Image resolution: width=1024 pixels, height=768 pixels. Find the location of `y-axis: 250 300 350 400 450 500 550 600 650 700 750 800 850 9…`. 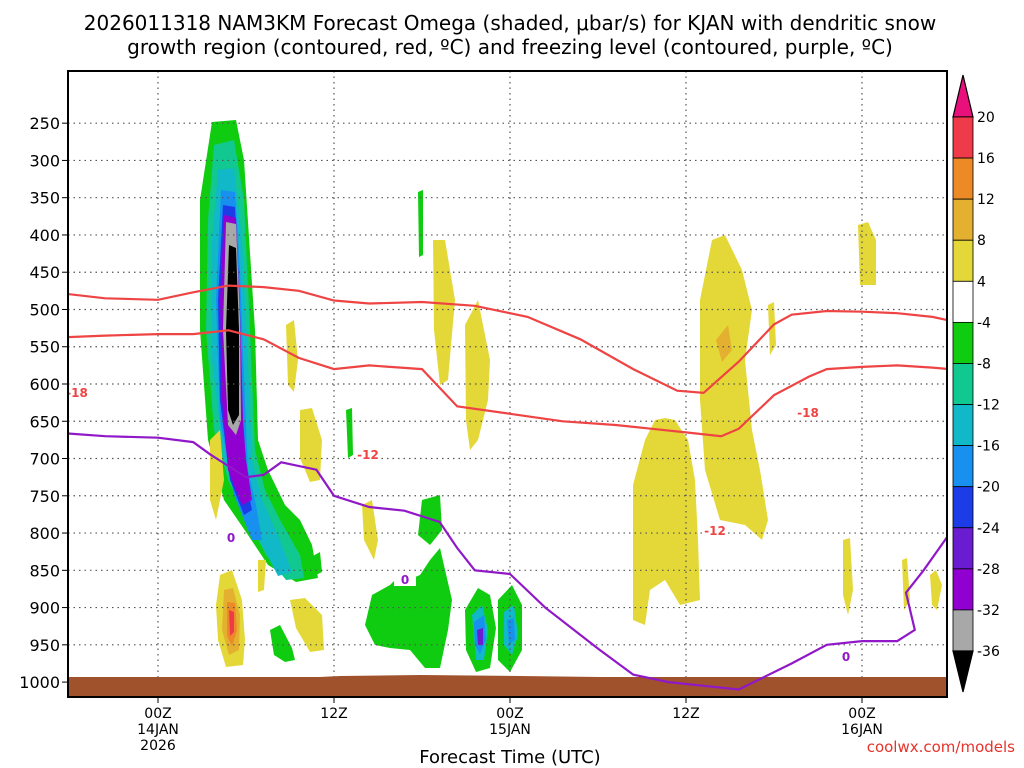

y-axis: 250 300 350 400 450 500 550 600 650 700 750 800 850 9… is located at coordinates (43, 403).